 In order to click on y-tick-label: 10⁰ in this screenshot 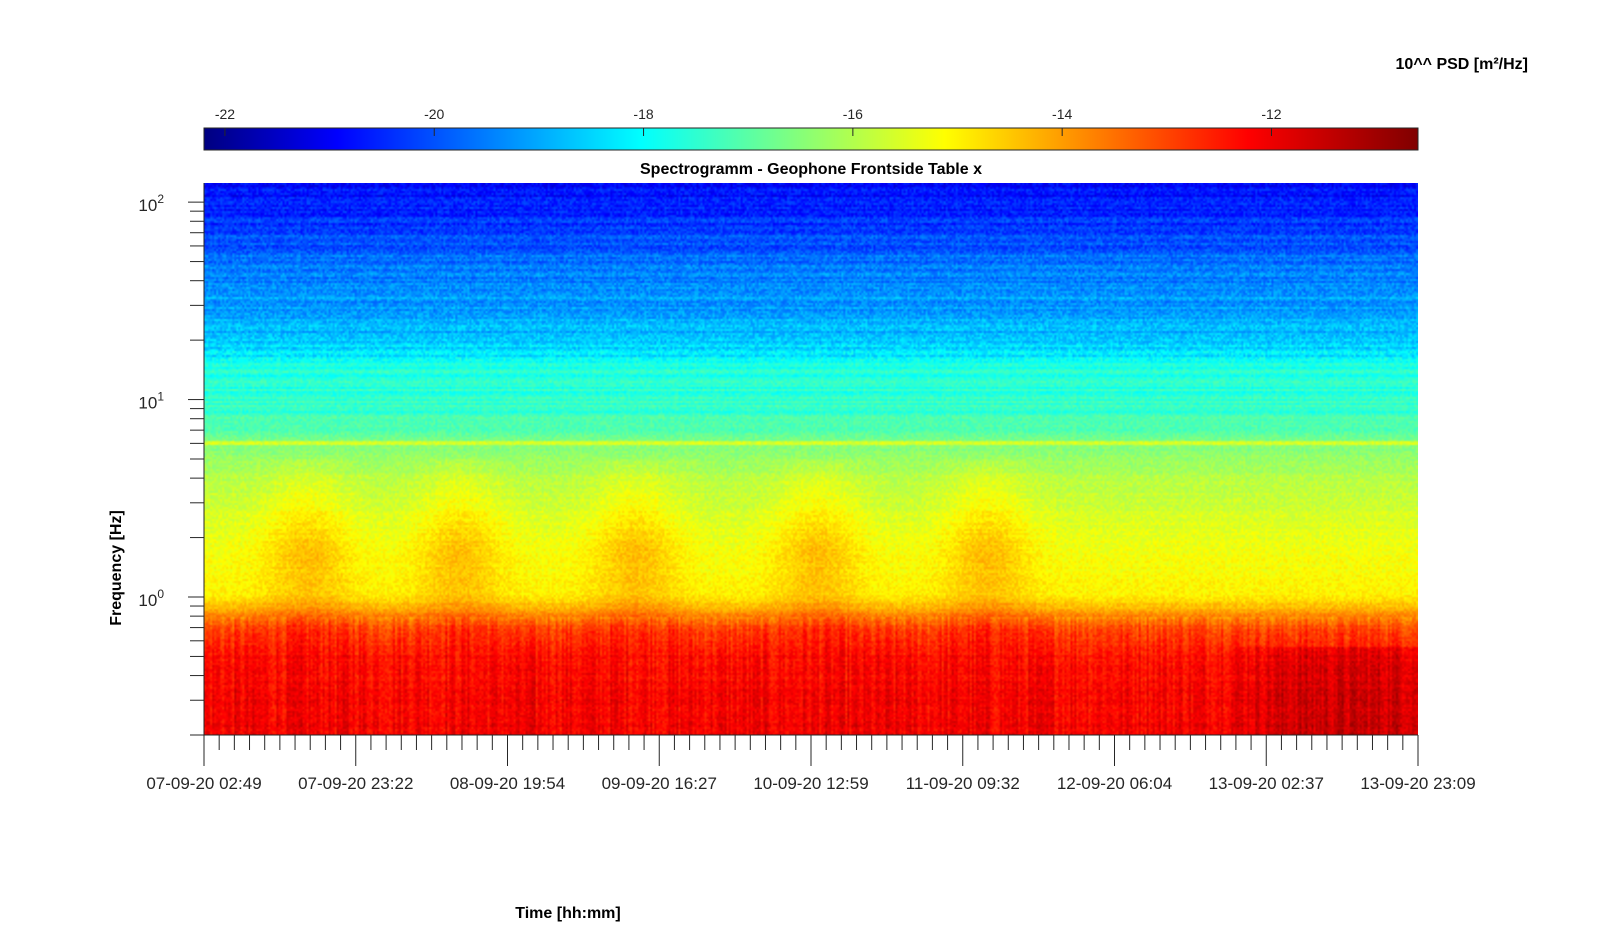, I will do `click(151, 598)`.